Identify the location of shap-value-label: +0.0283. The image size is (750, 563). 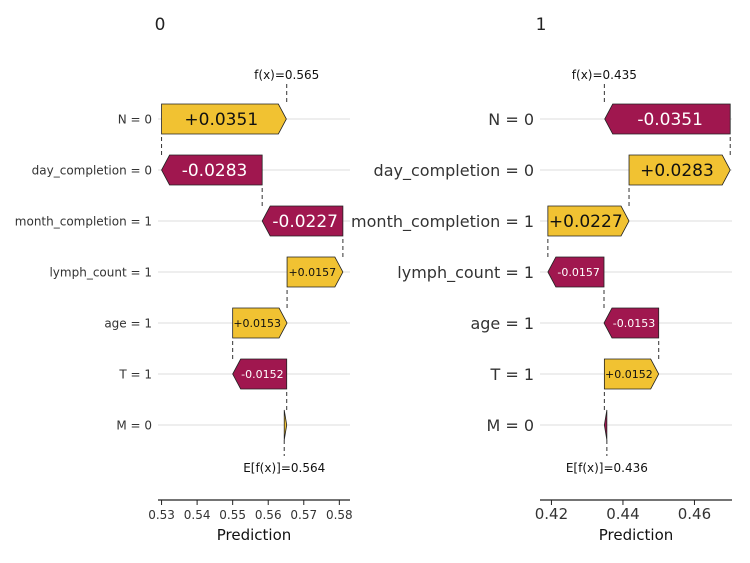
(677, 171).